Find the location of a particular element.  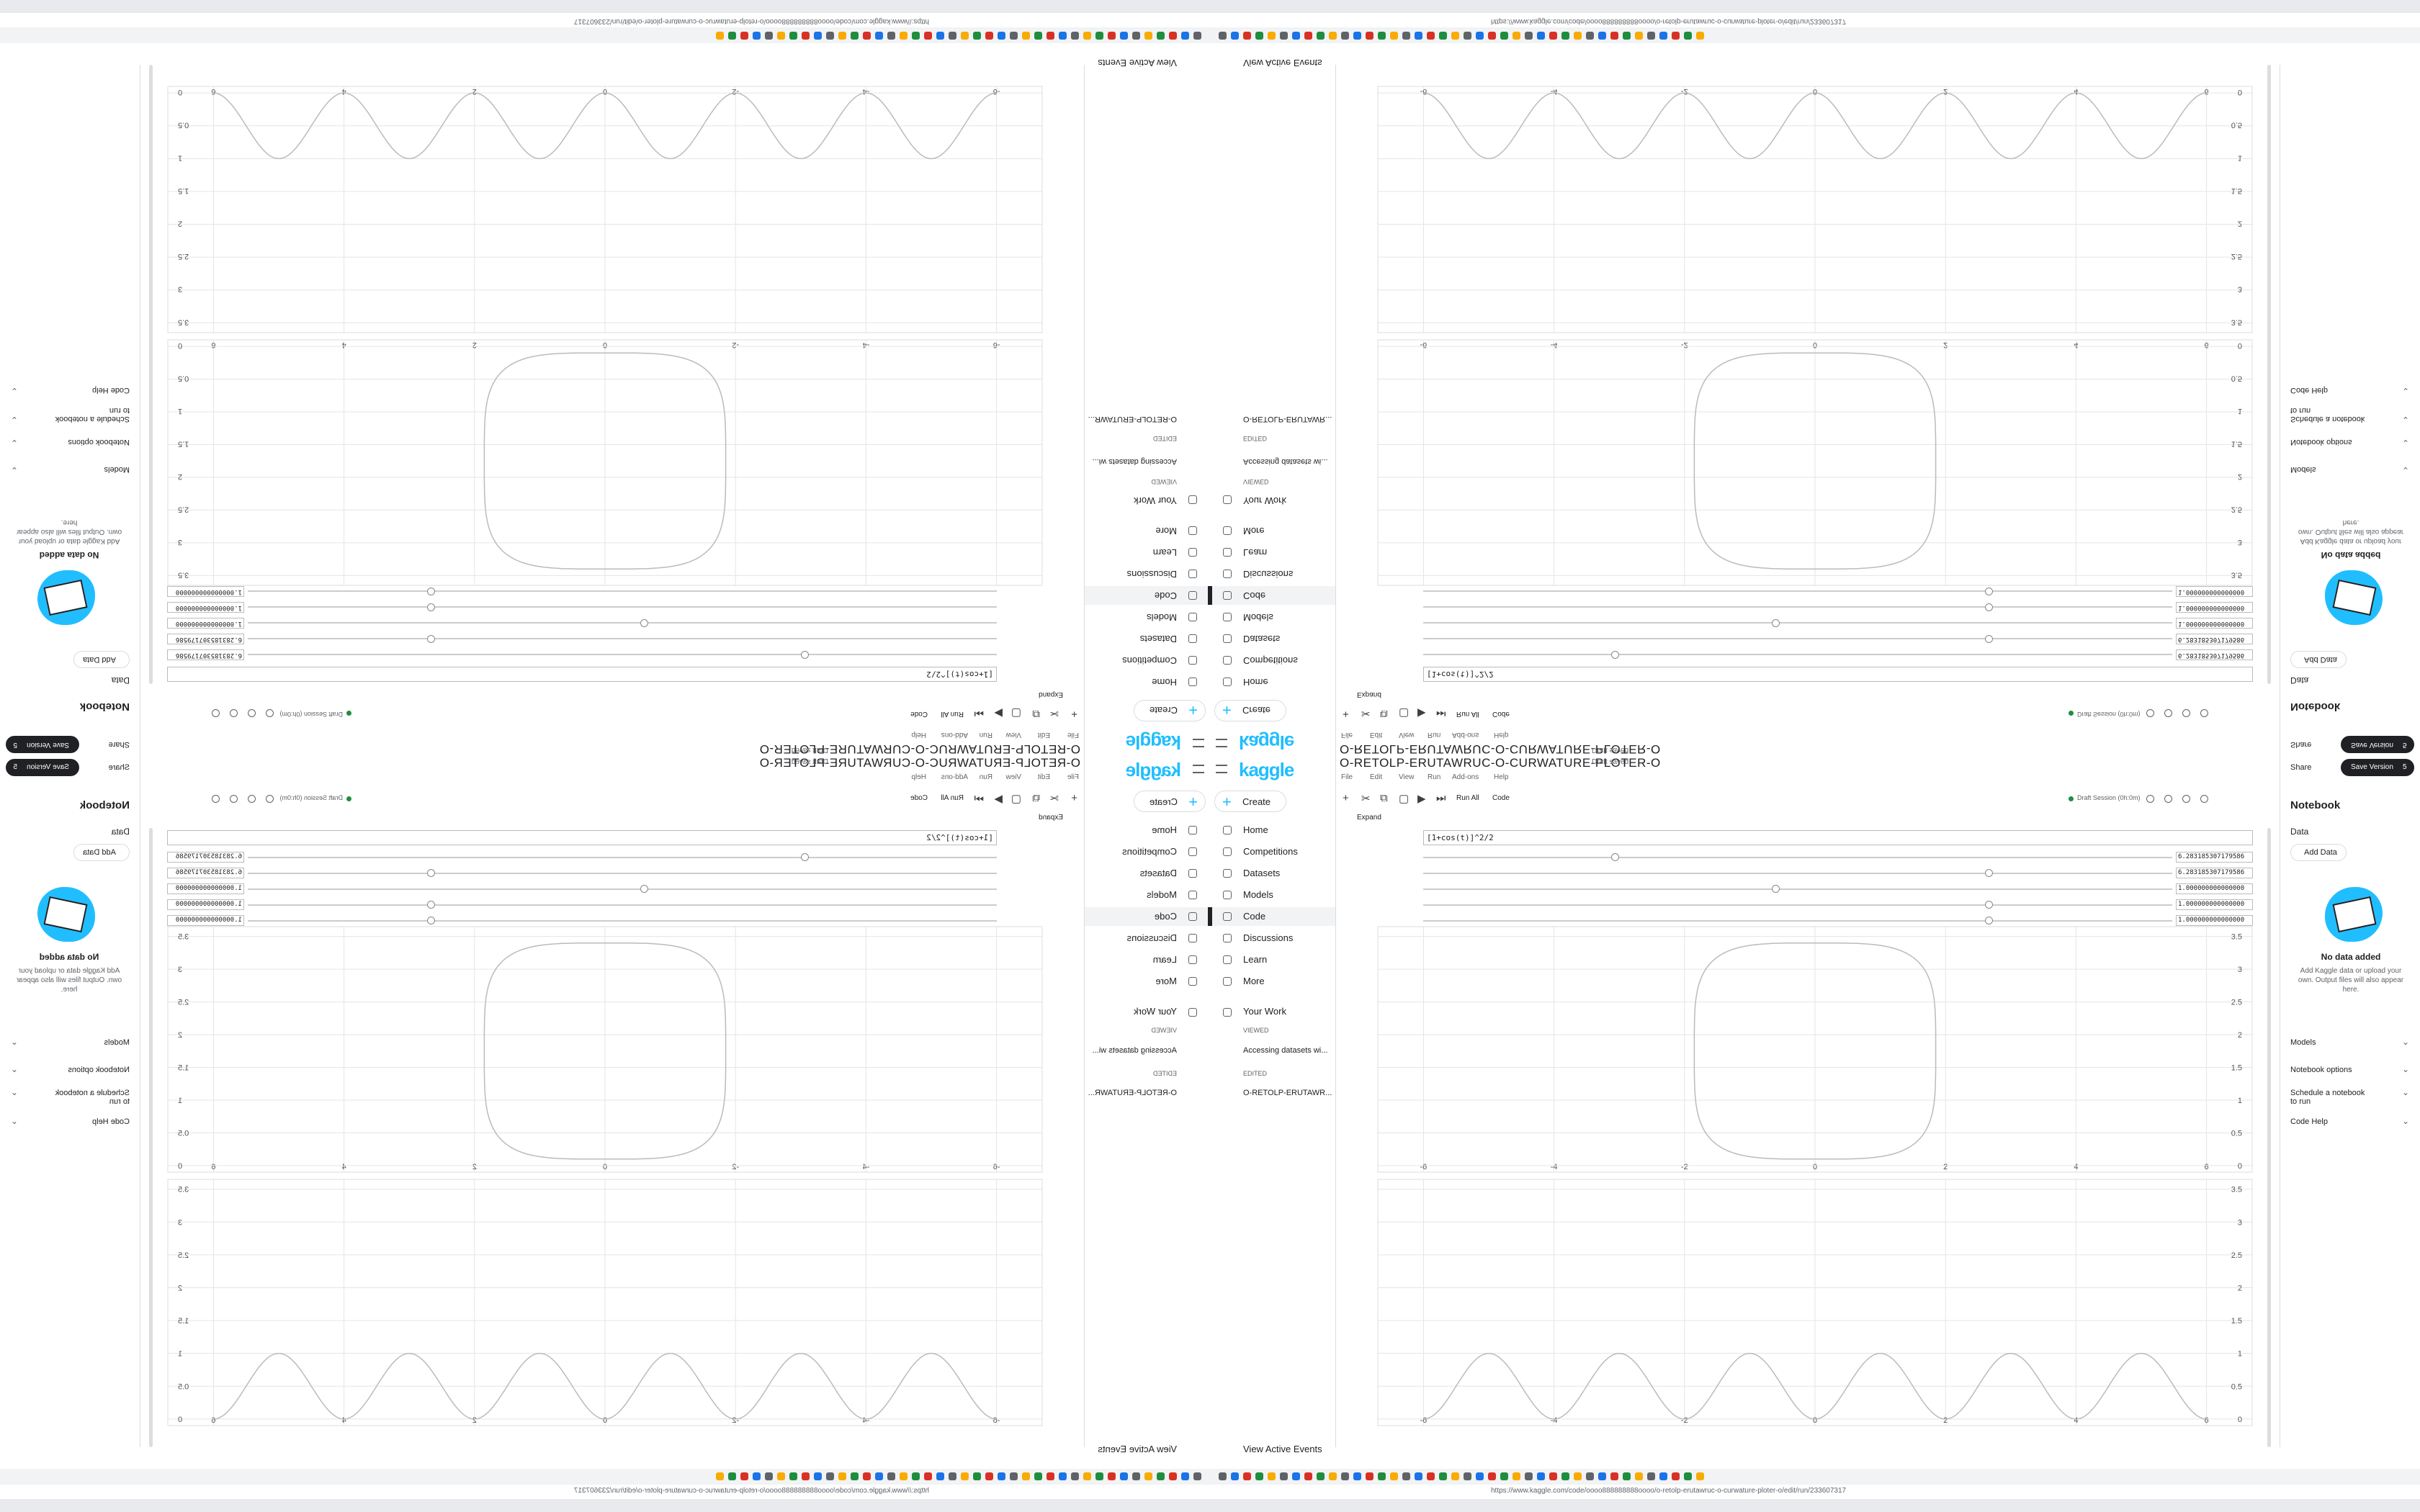

nav-item: Models is located at coordinates (1258, 894).